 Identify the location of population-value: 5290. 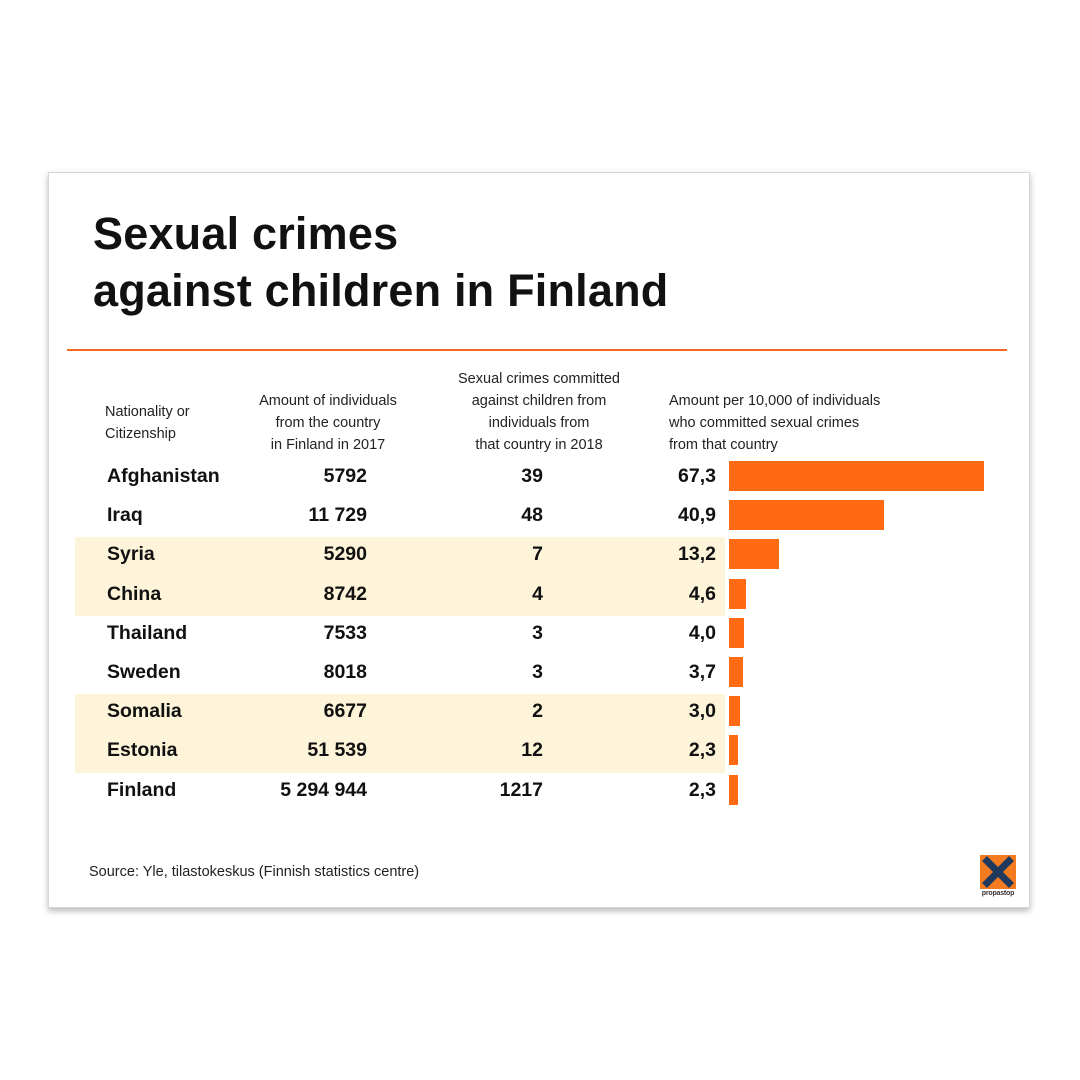
(345, 554).